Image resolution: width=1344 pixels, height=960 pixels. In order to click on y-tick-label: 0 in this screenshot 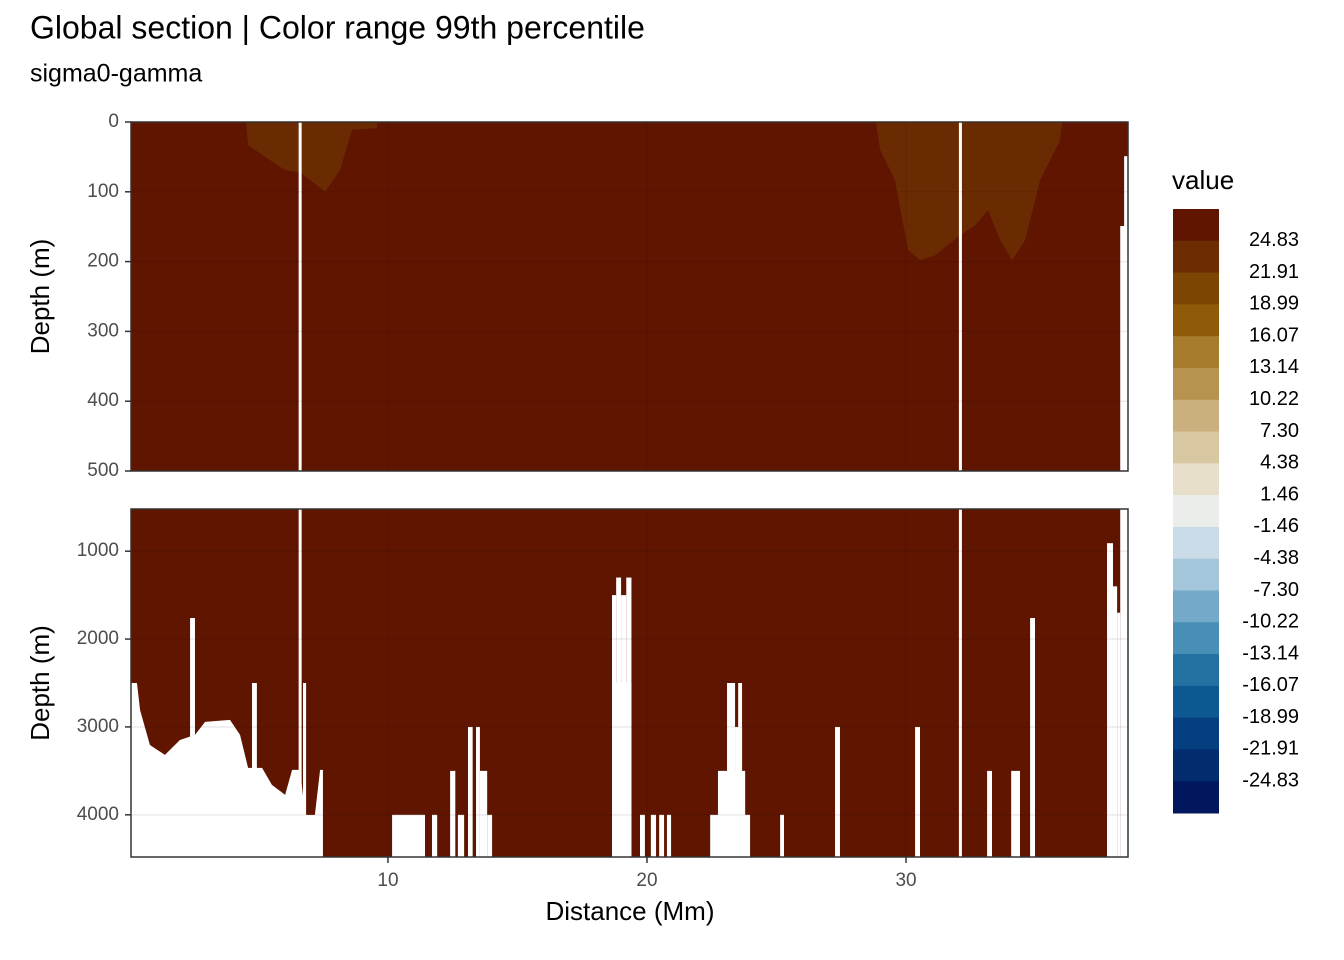, I will do `click(113, 121)`.